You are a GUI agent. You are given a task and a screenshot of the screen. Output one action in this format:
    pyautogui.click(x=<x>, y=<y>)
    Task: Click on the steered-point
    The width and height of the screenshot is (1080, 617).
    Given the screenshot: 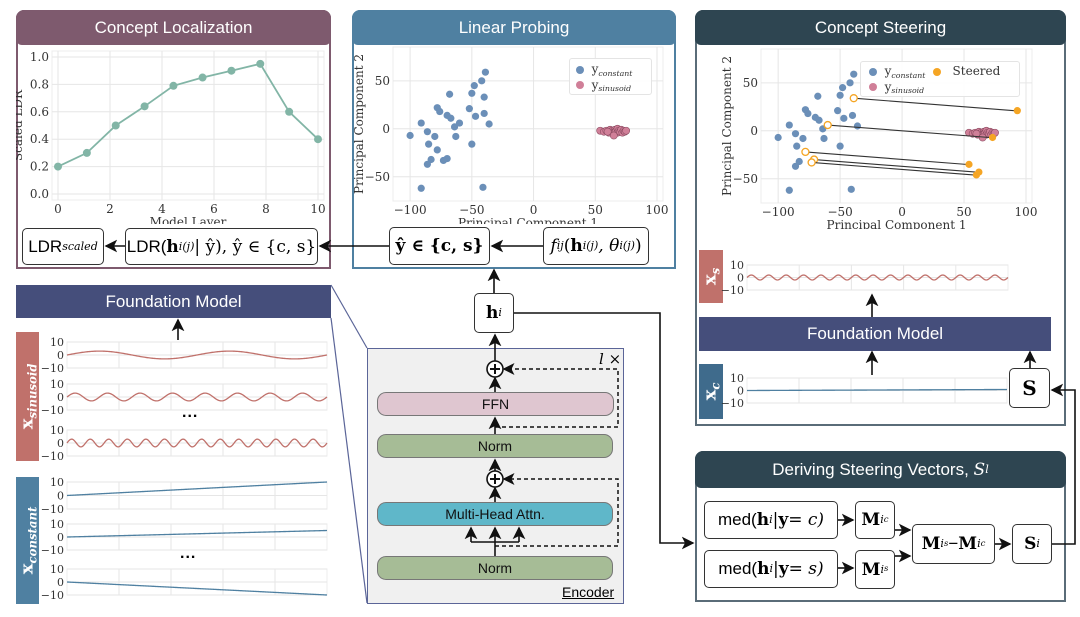 What is the action you would take?
    pyautogui.click(x=969, y=164)
    